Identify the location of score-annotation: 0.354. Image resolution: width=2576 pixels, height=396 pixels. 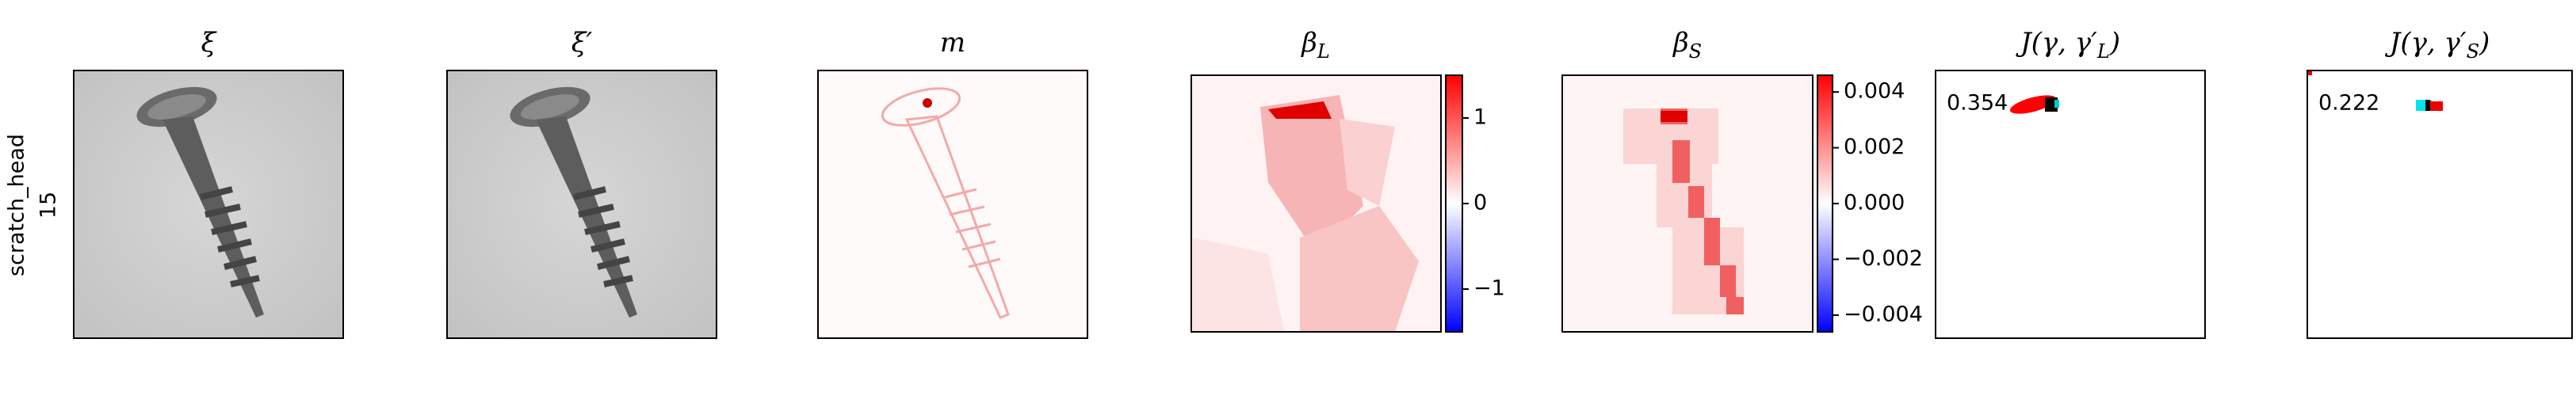
(1977, 104).